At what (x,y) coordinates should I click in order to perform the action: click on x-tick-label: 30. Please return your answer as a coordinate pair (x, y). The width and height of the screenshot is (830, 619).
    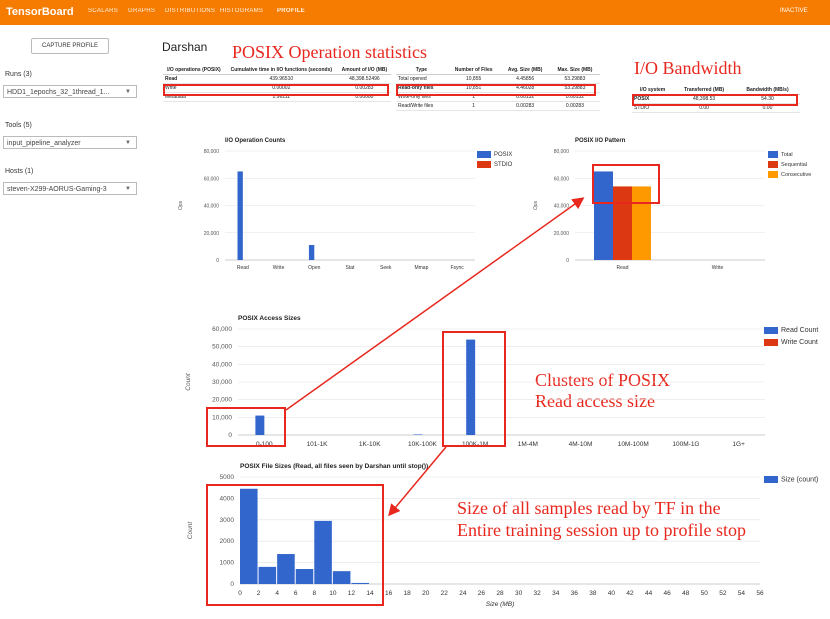
    Looking at the image, I should click on (519, 593).